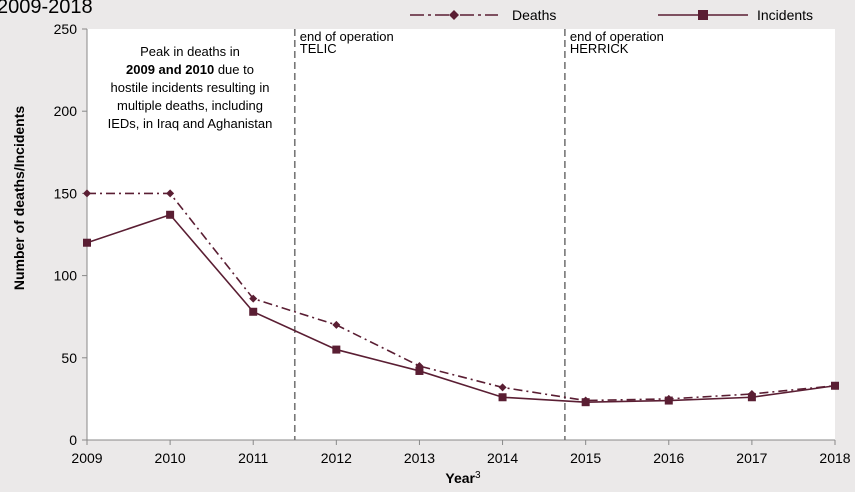  Describe the element at coordinates (502, 458) in the screenshot. I see `x-tick-label: 2014` at that location.